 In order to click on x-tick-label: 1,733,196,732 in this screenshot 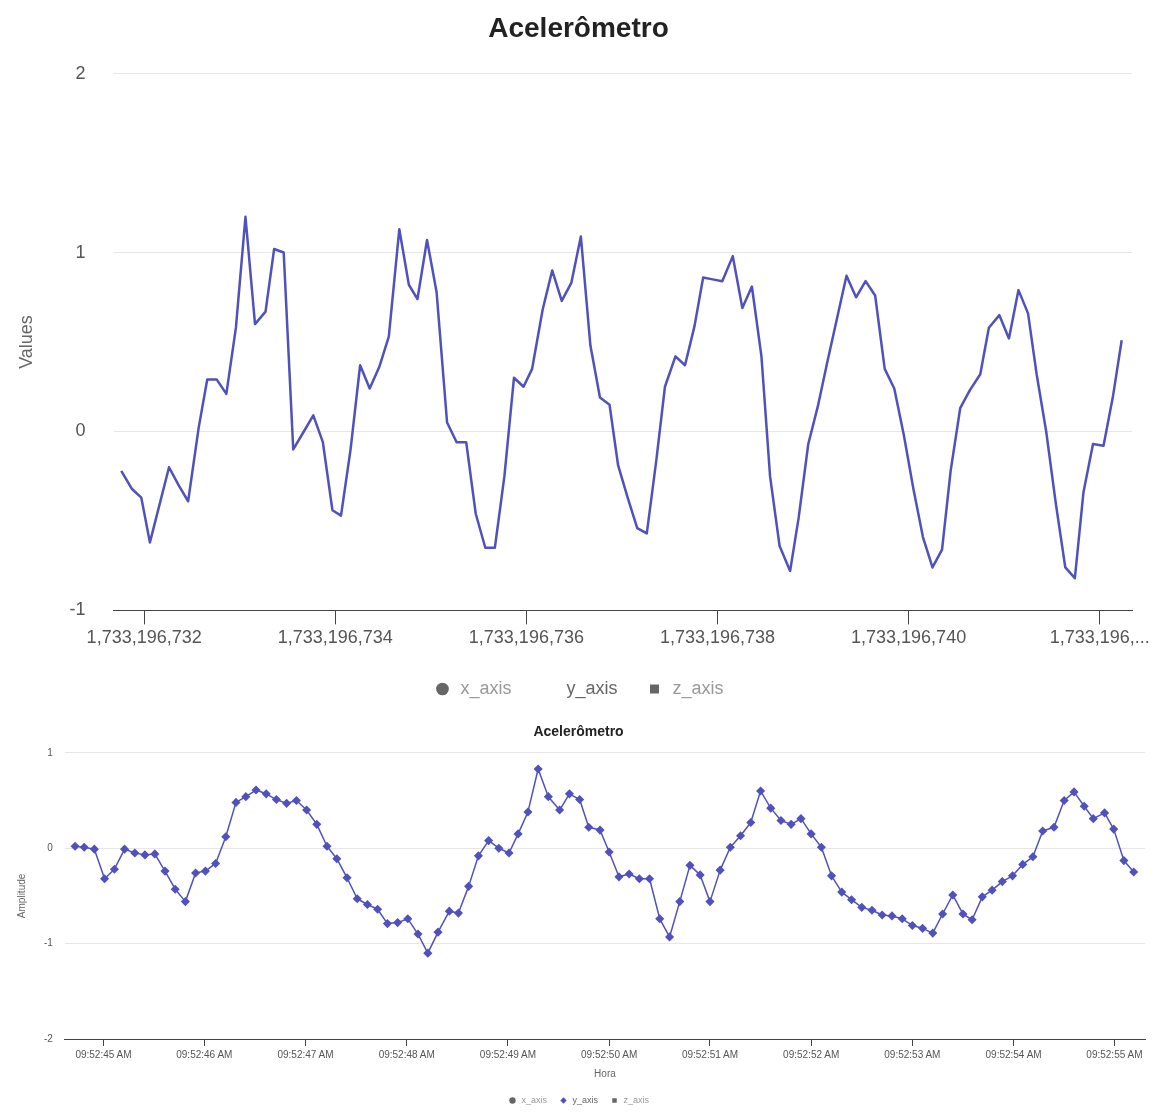, I will do `click(144, 637)`.